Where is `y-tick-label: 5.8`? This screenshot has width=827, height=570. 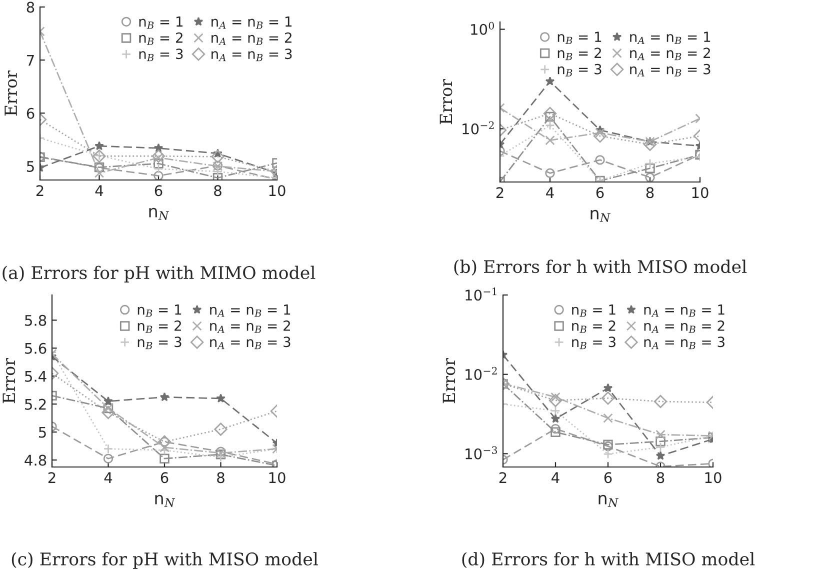
y-tick-label: 5.8 is located at coordinates (35, 320).